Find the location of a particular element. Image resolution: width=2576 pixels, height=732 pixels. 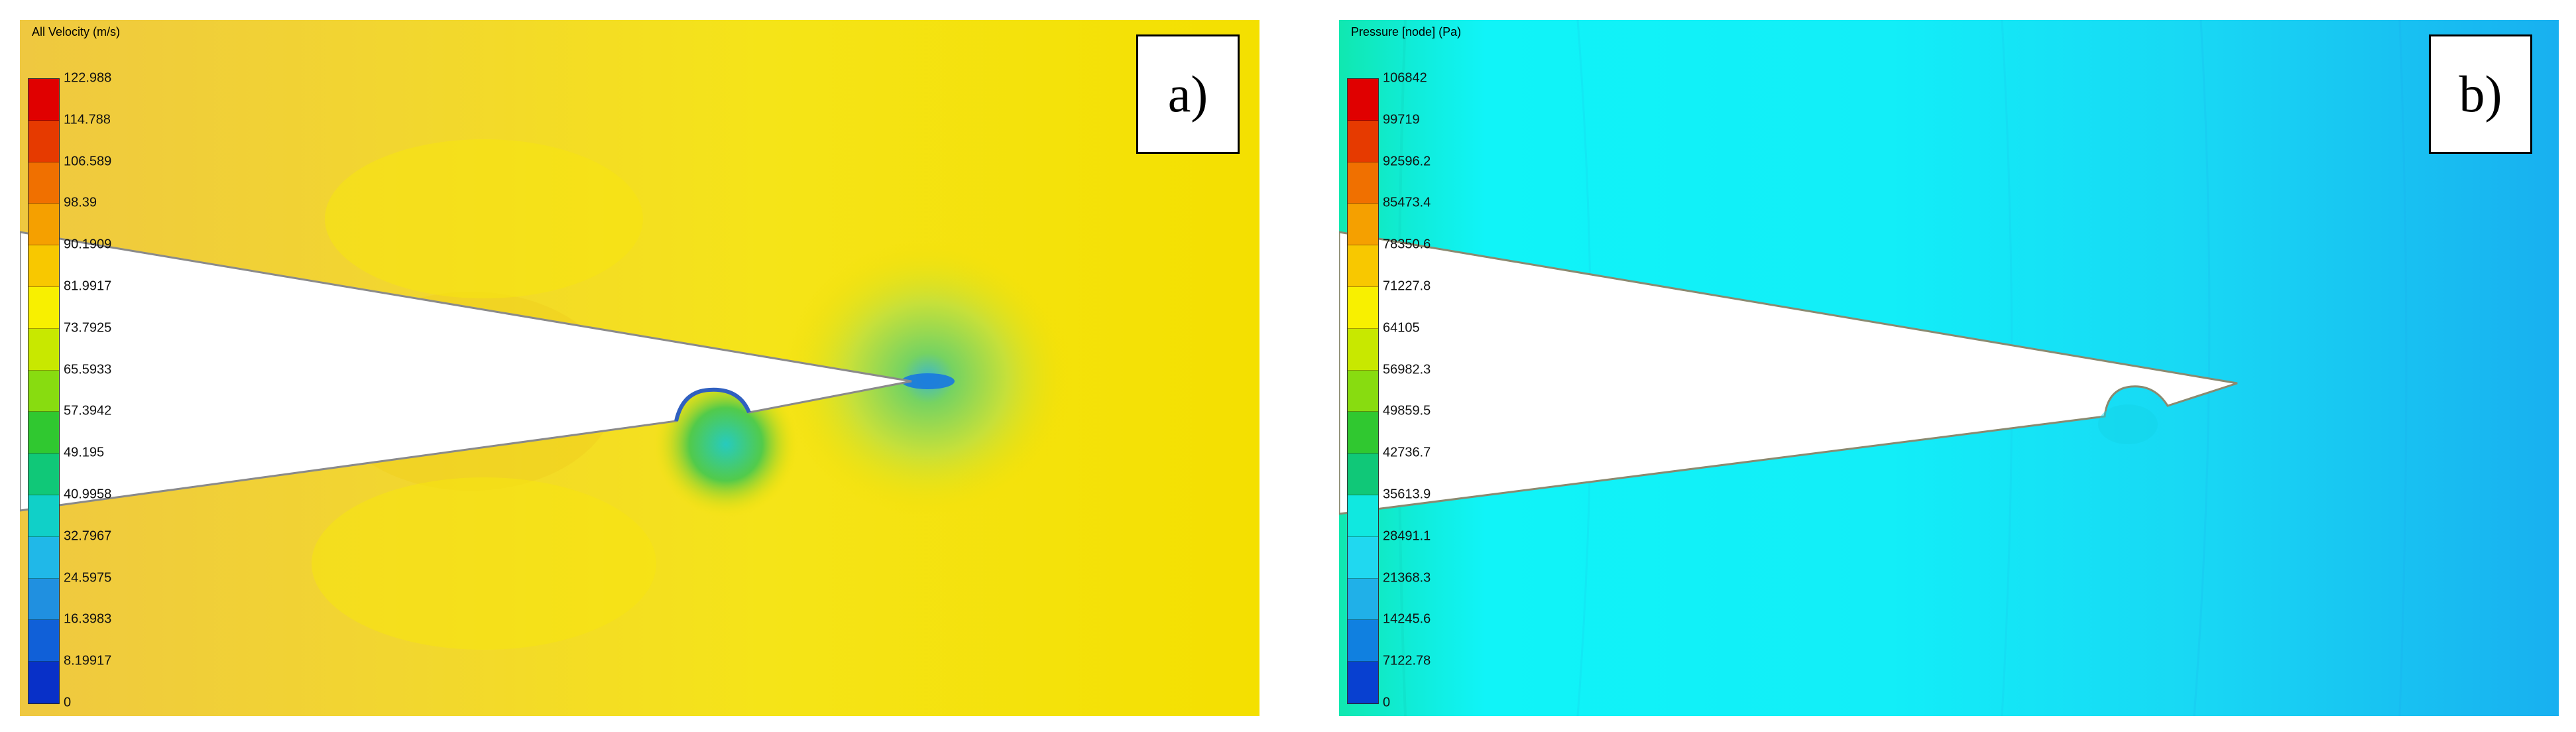

legend-tick-label: 73.7925 is located at coordinates (88, 328).